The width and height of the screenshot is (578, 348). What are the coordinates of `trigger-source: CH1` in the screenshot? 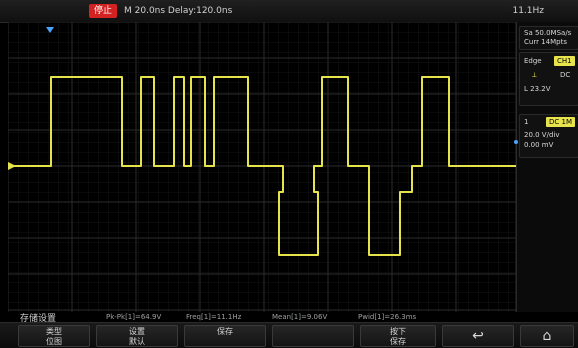 It's located at (564, 61).